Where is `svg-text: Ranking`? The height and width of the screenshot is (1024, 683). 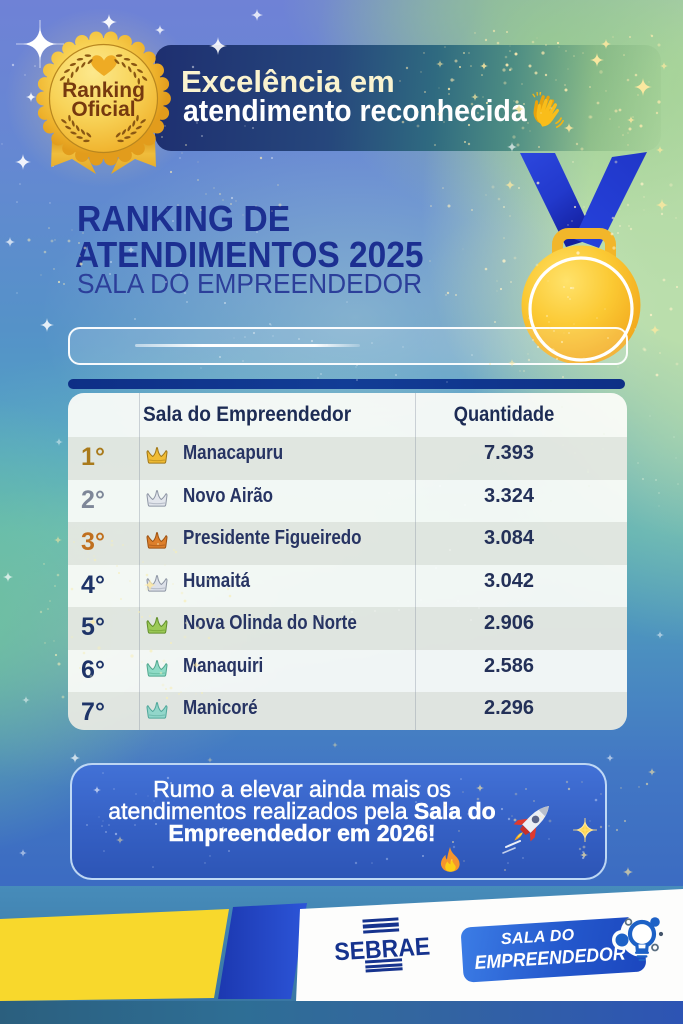 svg-text: Ranking is located at coordinates (103, 90).